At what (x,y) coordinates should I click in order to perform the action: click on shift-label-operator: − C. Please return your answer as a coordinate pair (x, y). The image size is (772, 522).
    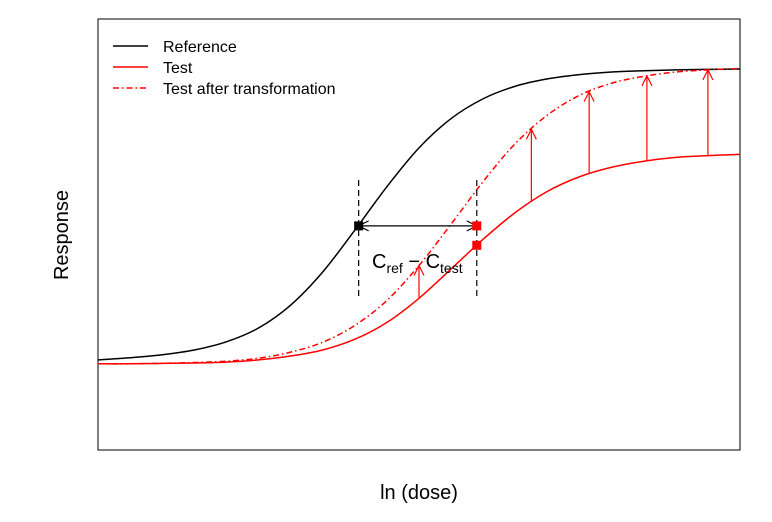
    Looking at the image, I should click on (421, 262).